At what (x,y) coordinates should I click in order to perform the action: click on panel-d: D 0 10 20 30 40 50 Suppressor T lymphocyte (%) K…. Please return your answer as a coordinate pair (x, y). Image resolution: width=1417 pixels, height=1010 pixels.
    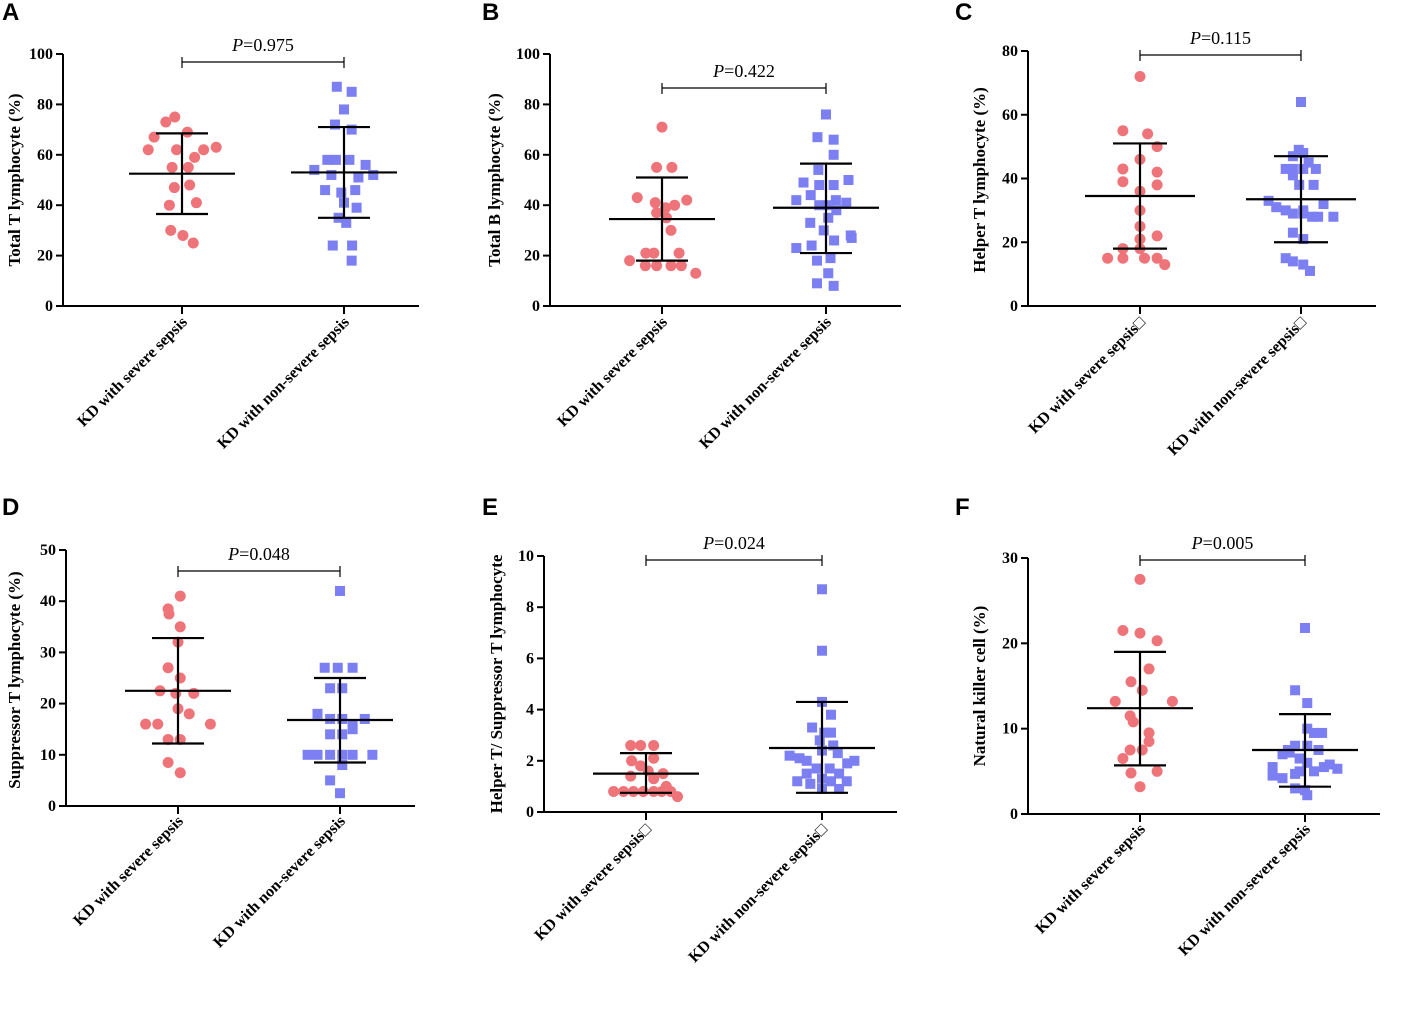
    Looking at the image, I should click on (208, 722).